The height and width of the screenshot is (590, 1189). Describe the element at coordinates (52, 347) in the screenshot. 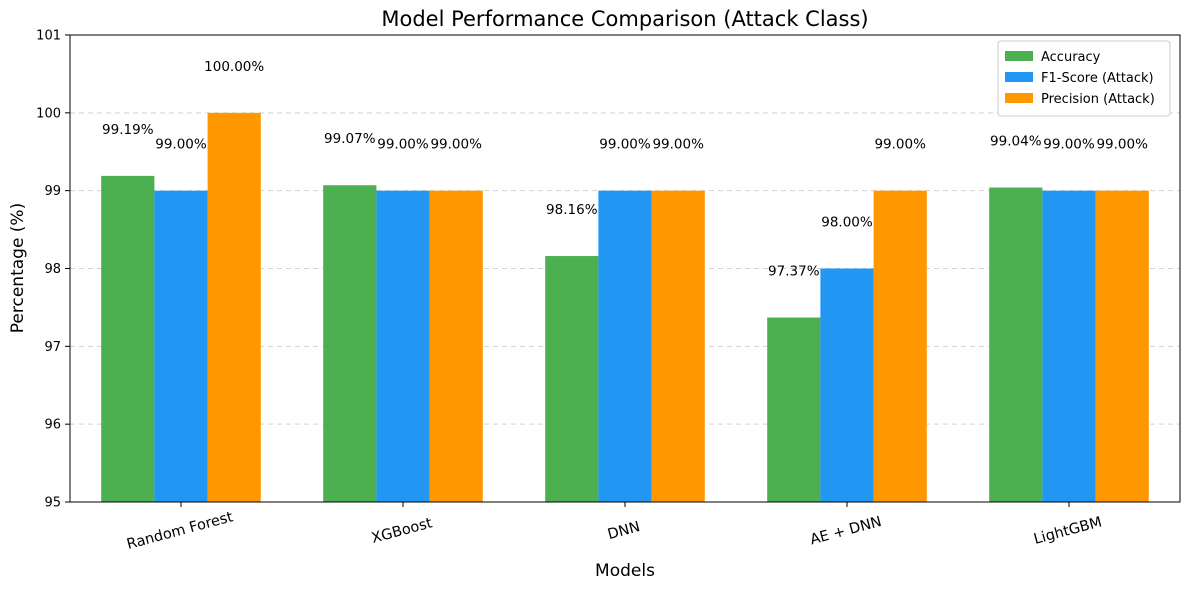

I see `y-tick-label: 97` at that location.